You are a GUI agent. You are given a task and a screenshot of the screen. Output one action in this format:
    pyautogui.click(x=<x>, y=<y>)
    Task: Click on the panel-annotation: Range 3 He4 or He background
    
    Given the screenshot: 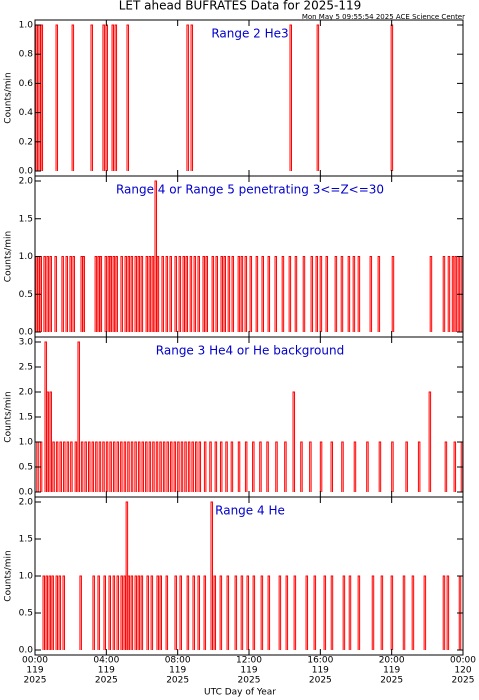 What is the action you would take?
    pyautogui.click(x=250, y=351)
    